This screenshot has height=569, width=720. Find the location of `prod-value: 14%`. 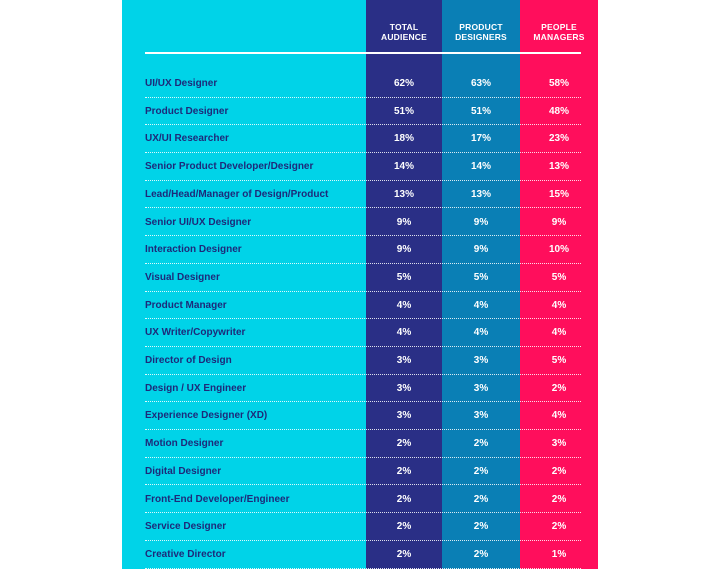

prod-value: 14% is located at coordinates (480, 167).